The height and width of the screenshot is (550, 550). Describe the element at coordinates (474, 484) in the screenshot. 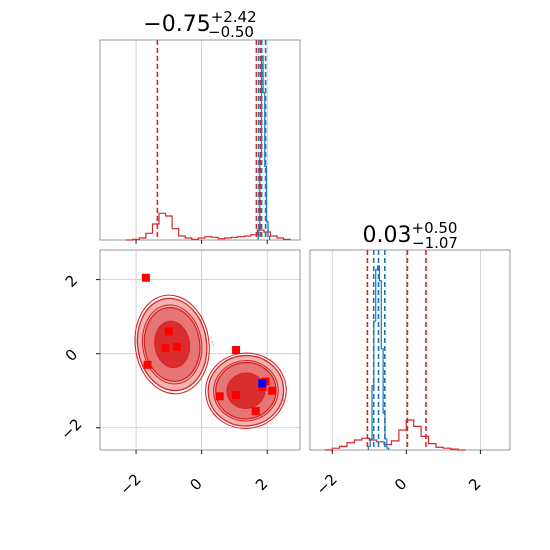

I see `right-ticklabel-x-2: 2` at that location.